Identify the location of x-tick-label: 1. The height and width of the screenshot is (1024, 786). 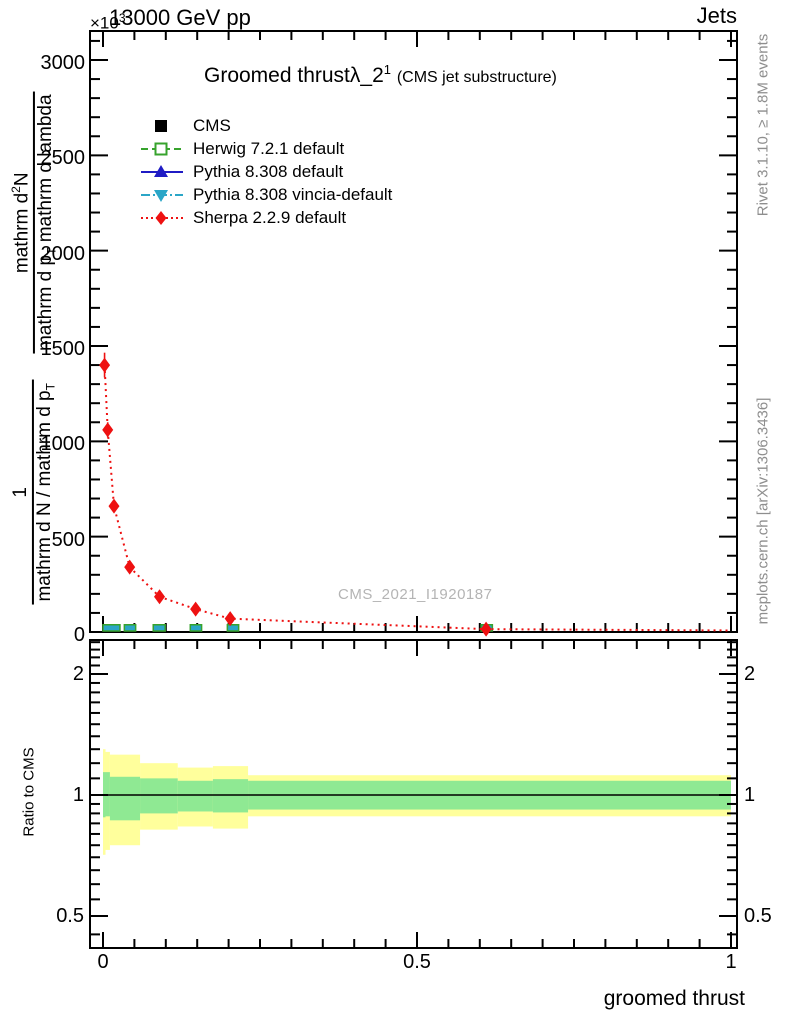
(731, 962).